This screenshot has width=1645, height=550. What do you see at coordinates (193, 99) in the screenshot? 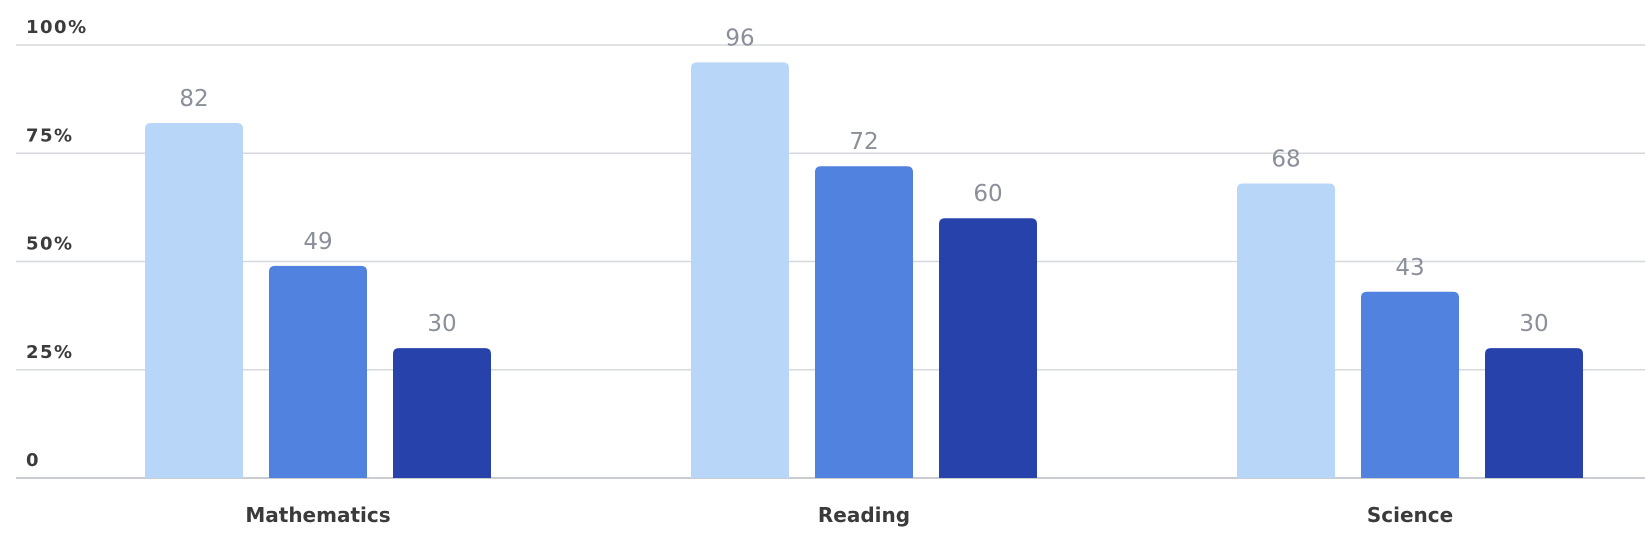
I see `bar-value-label: 82` at bounding box center [193, 99].